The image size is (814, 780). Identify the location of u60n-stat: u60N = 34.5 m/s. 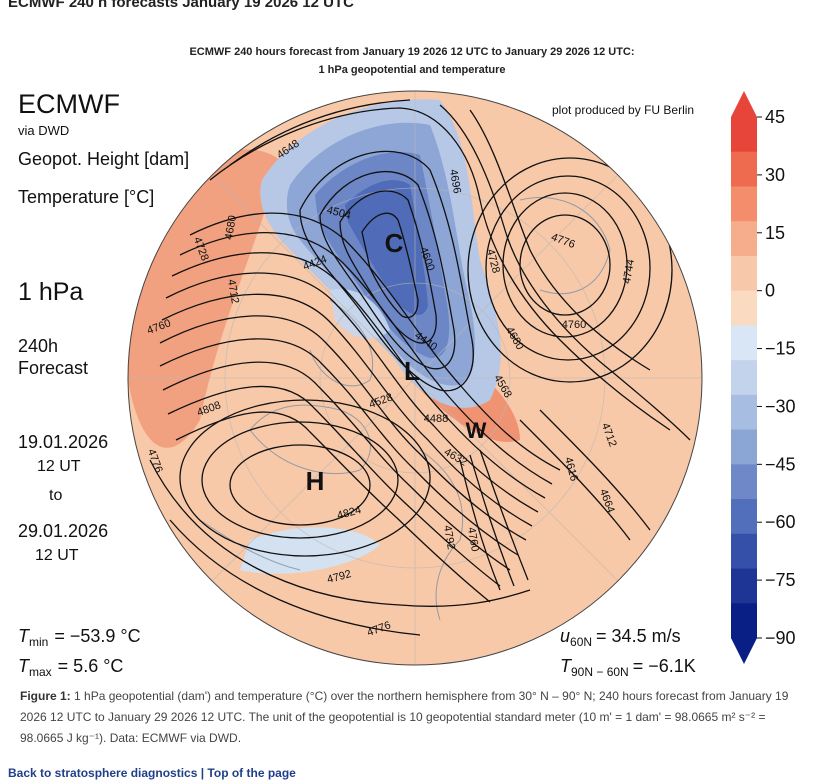
(620, 637).